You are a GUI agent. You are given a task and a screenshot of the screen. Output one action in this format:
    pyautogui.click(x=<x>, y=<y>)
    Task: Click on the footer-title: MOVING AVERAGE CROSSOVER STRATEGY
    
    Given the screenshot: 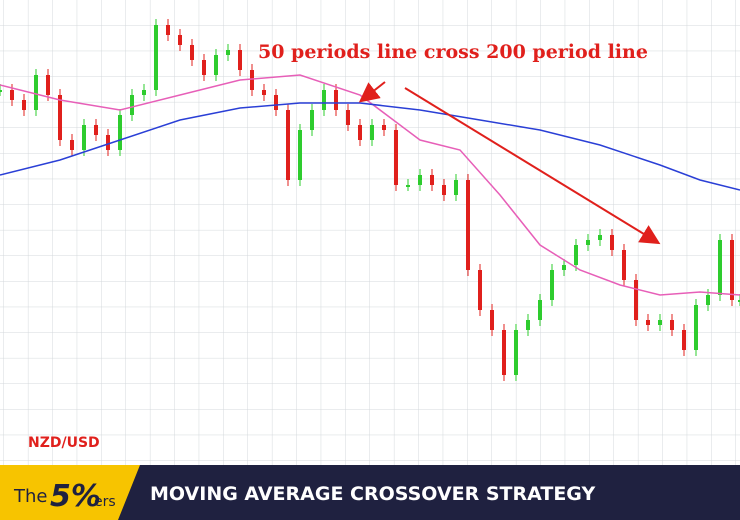 What is the action you would take?
    pyautogui.click(x=372, y=494)
    